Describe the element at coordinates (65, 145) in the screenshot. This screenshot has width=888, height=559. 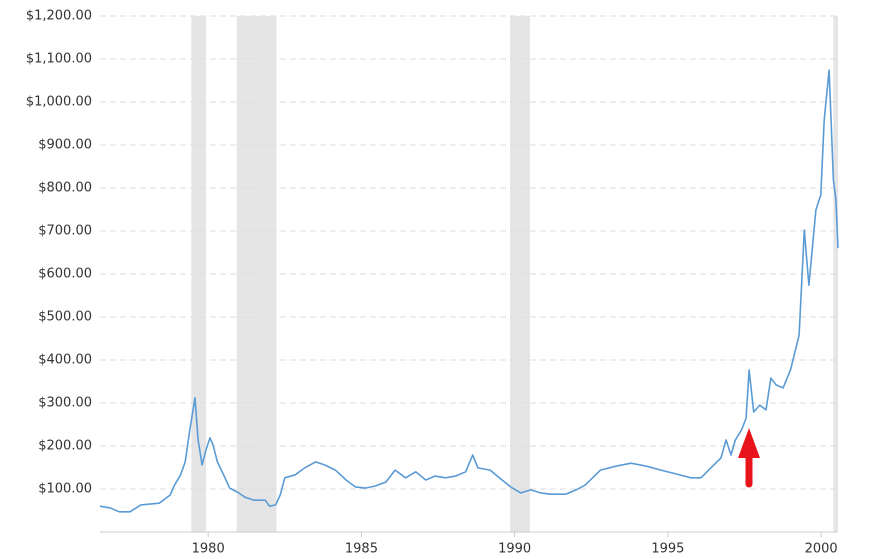
I see `y-tick-label: $900.00` at that location.